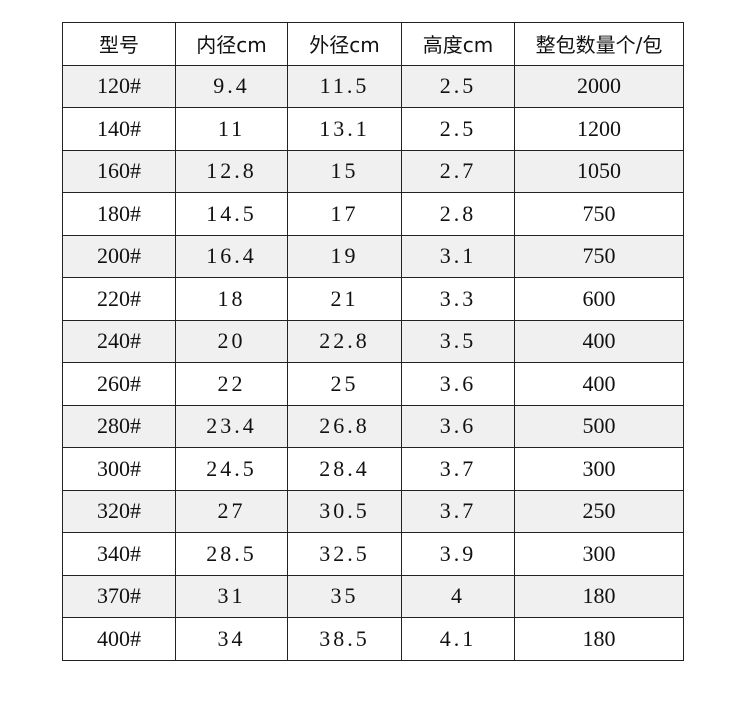  Describe the element at coordinates (344, 469) in the screenshot. I see `table-cell: 28.4` at that location.